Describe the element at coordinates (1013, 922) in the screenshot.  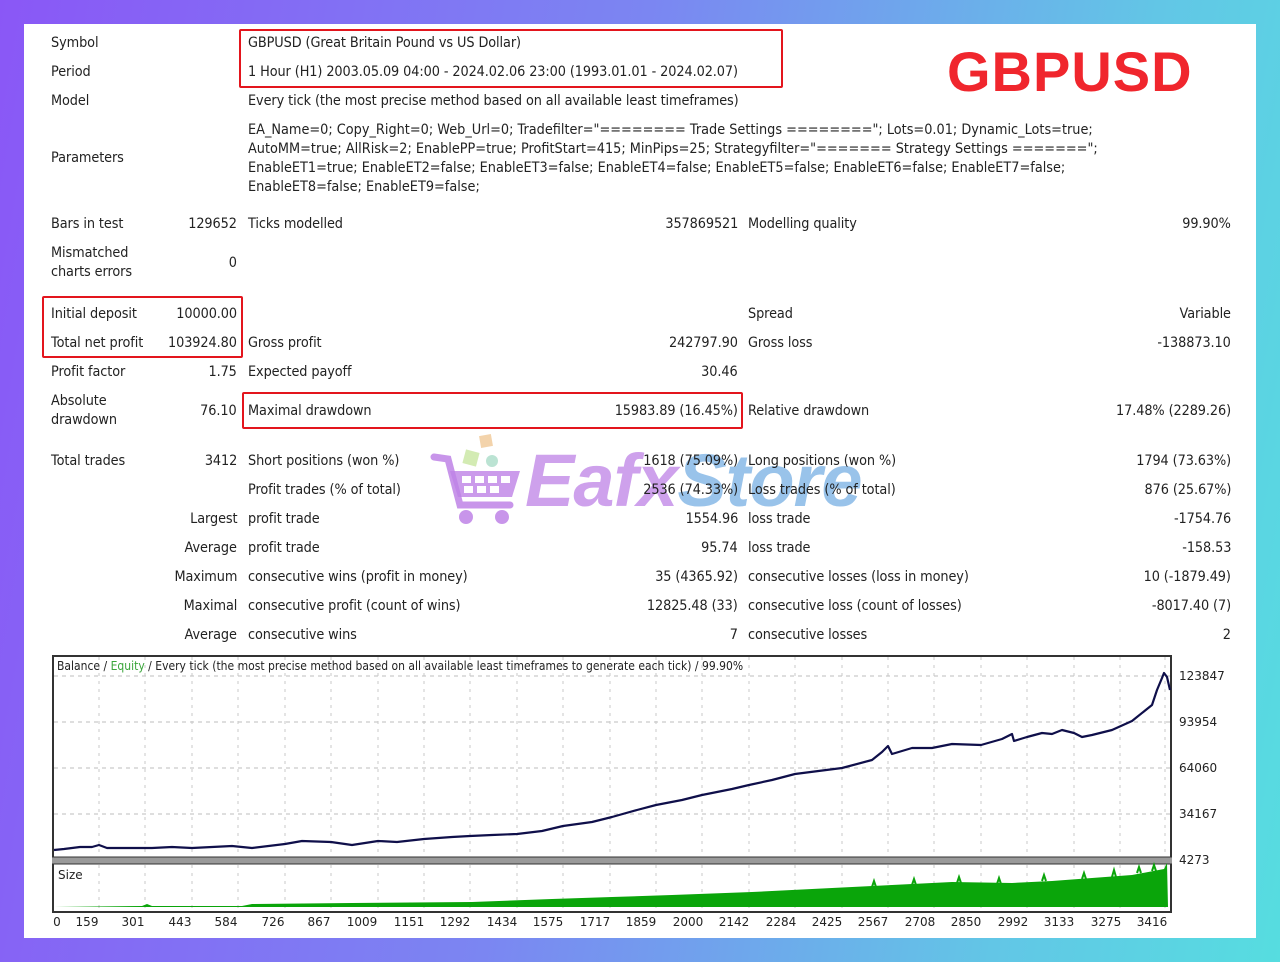
I see `x-tick: 2992` at that location.